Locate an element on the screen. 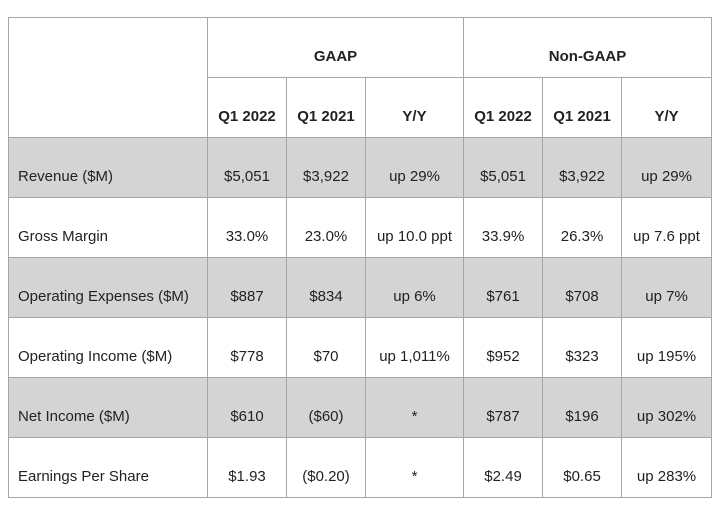 Image resolution: width=719 pixels, height=515 pixels. cell-value: up 1,011% is located at coordinates (414, 347).